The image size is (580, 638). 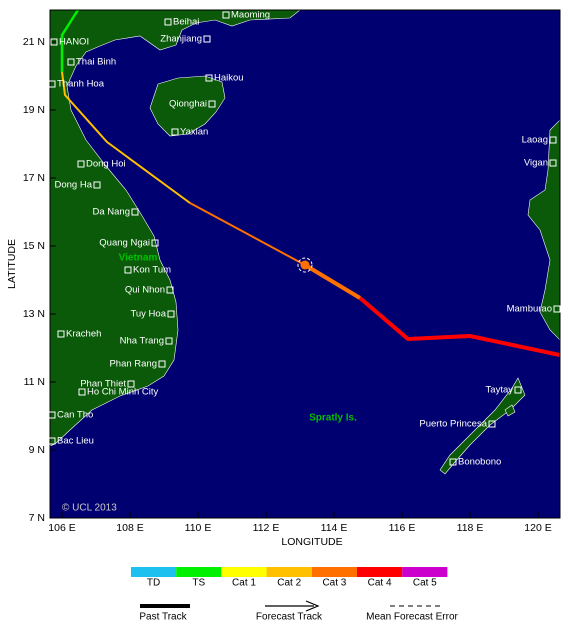 I want to click on y-tick-label: 13 N, so click(x=34, y=314).